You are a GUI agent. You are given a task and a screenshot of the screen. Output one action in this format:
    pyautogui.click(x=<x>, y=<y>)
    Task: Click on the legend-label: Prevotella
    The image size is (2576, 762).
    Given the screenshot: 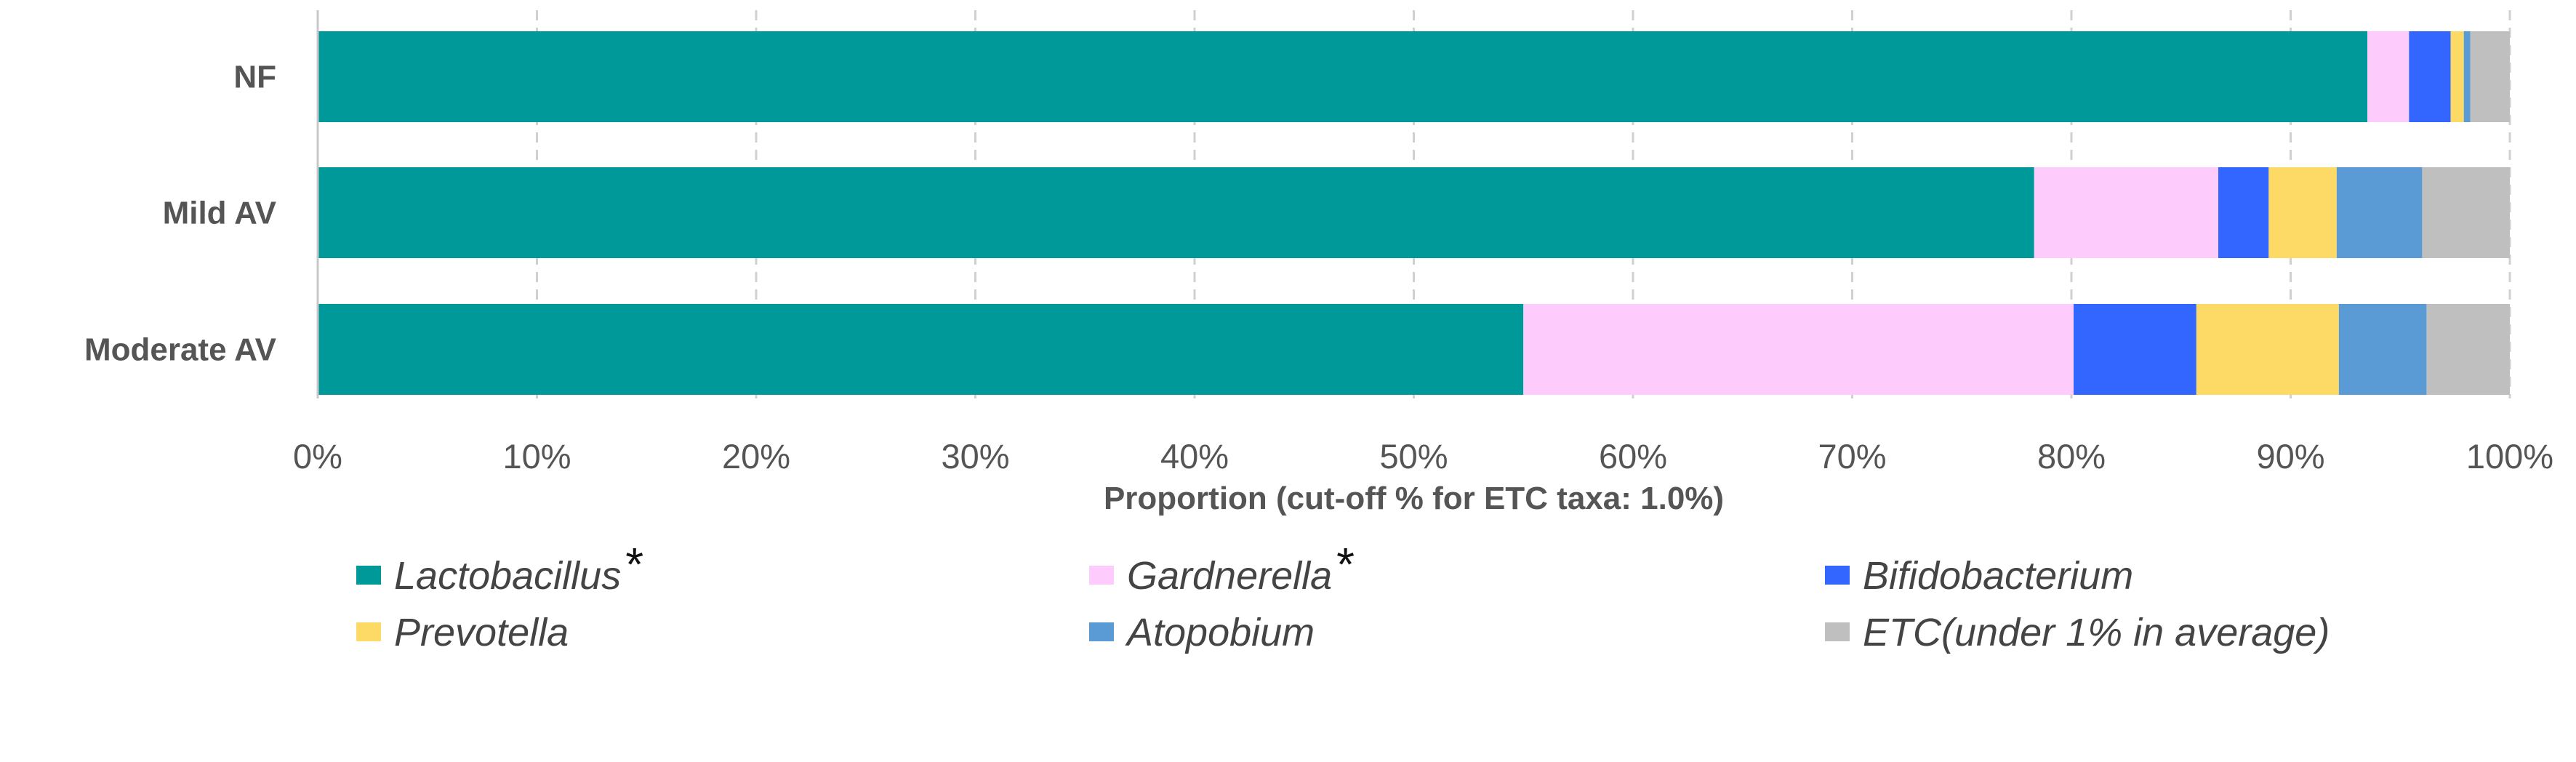 What is the action you would take?
    pyautogui.click(x=482, y=632)
    